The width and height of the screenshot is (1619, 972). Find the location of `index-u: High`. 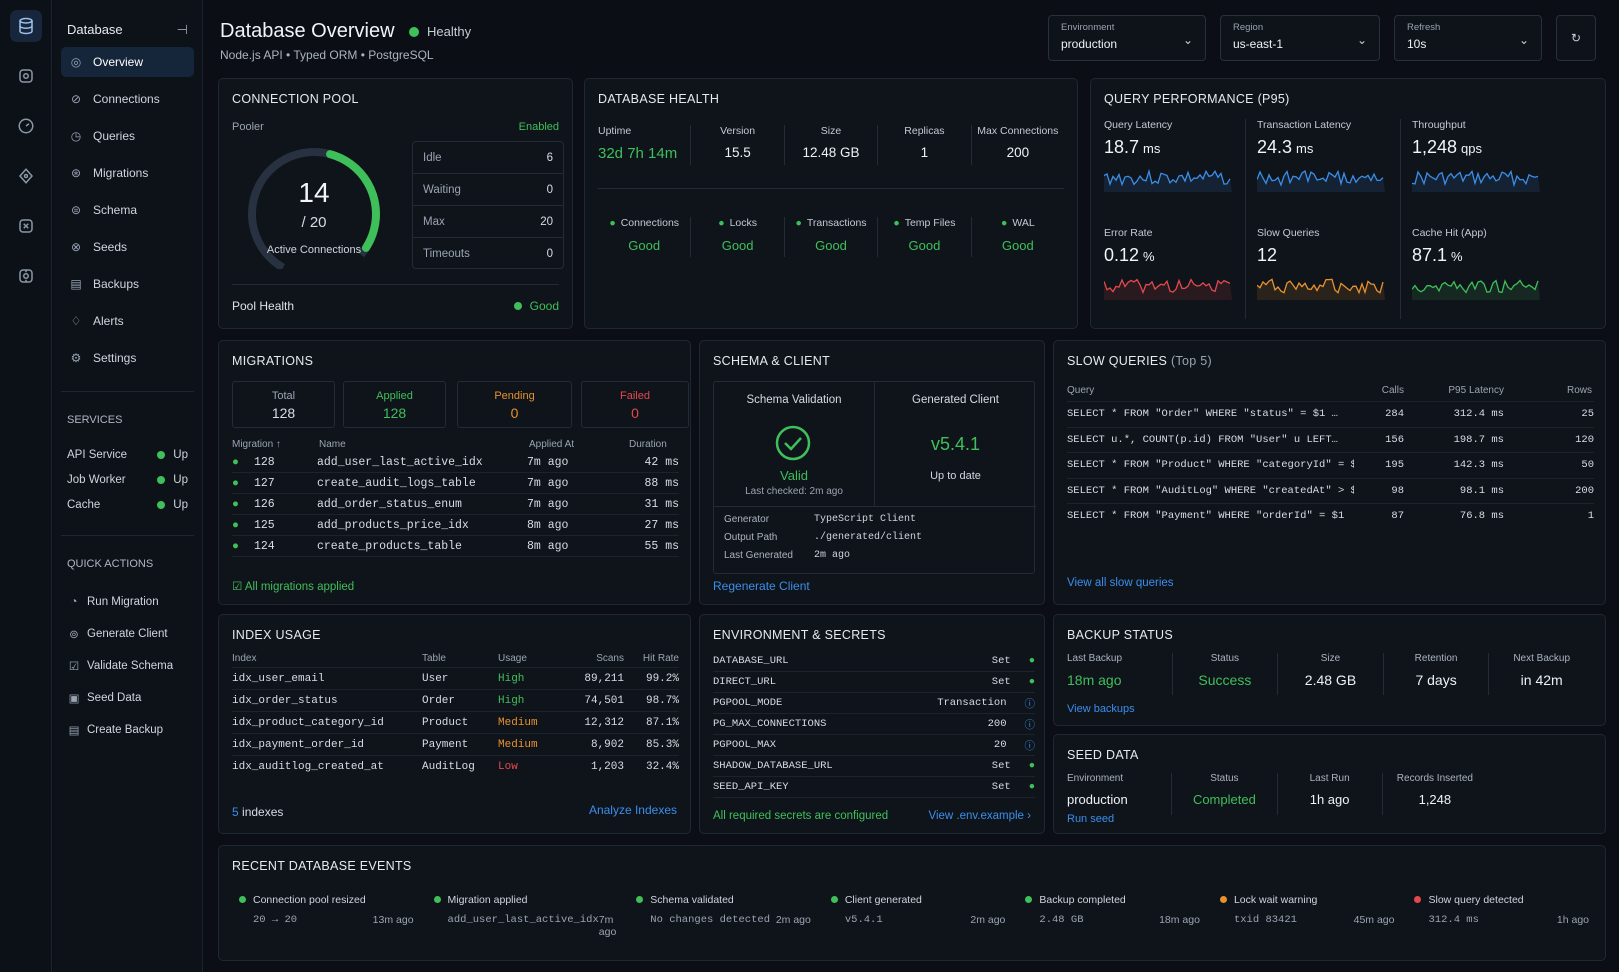

index-u: High is located at coordinates (511, 700).